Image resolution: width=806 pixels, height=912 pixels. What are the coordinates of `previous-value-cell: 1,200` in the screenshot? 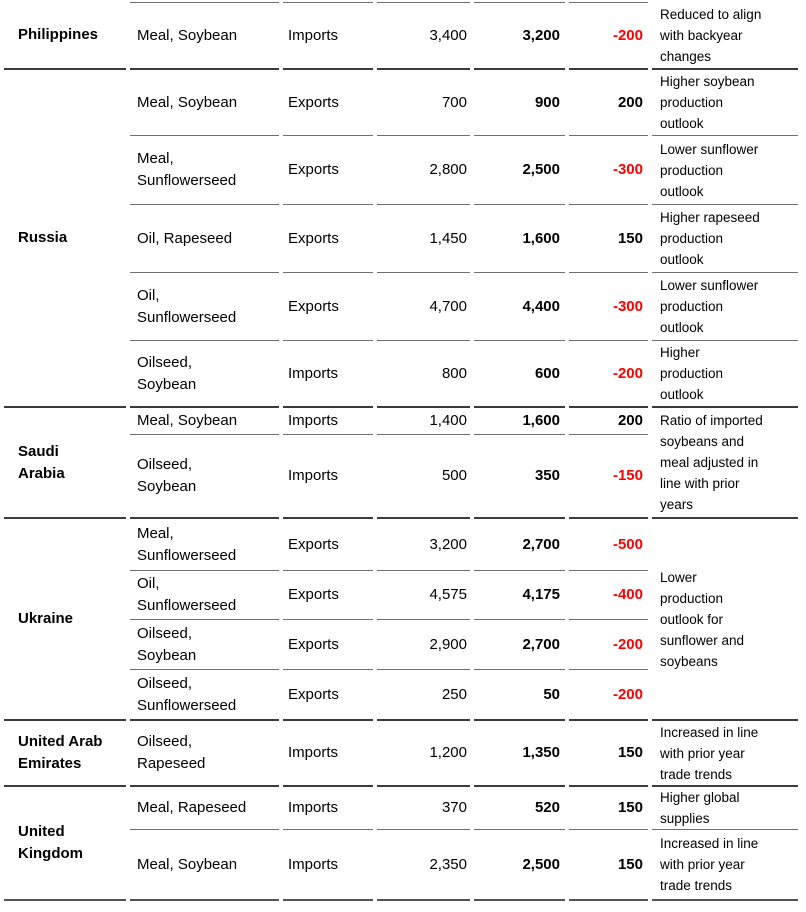 It's located at (423, 754).